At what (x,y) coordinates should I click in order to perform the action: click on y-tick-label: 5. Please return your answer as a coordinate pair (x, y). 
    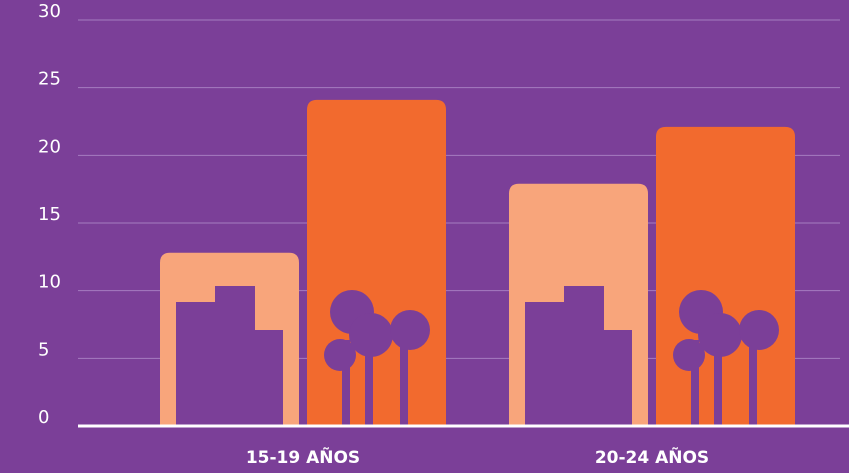
    Looking at the image, I should click on (43, 349).